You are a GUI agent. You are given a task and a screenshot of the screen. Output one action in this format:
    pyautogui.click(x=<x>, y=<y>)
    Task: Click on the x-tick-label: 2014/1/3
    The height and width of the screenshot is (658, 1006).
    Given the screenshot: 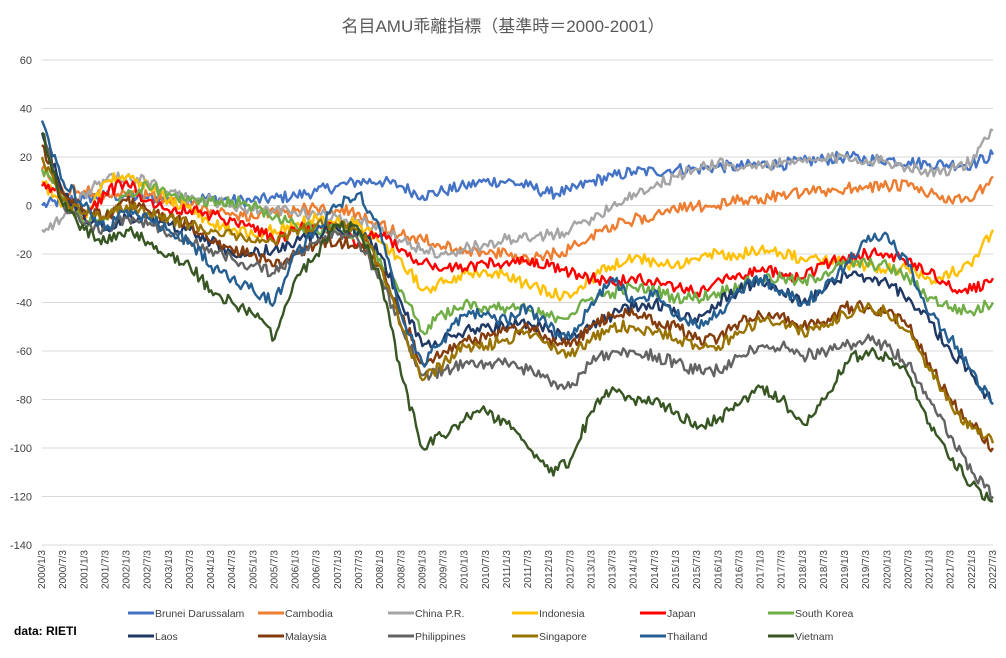 What is the action you would take?
    pyautogui.click(x=634, y=569)
    